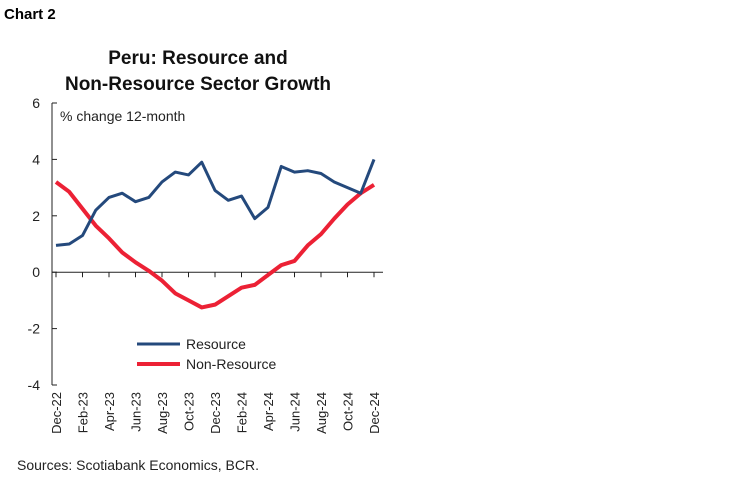  What do you see at coordinates (36, 272) in the screenshot?
I see `y-tick-label: 0` at bounding box center [36, 272].